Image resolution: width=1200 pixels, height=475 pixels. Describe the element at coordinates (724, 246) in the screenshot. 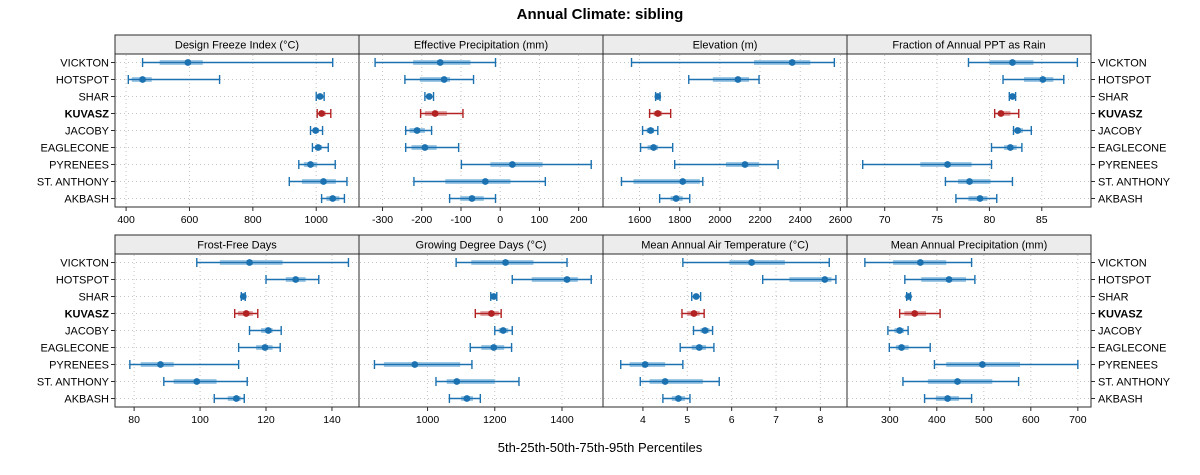

I see `panel-strip-title: Mean Annual Air Temperature (°C)` at that location.